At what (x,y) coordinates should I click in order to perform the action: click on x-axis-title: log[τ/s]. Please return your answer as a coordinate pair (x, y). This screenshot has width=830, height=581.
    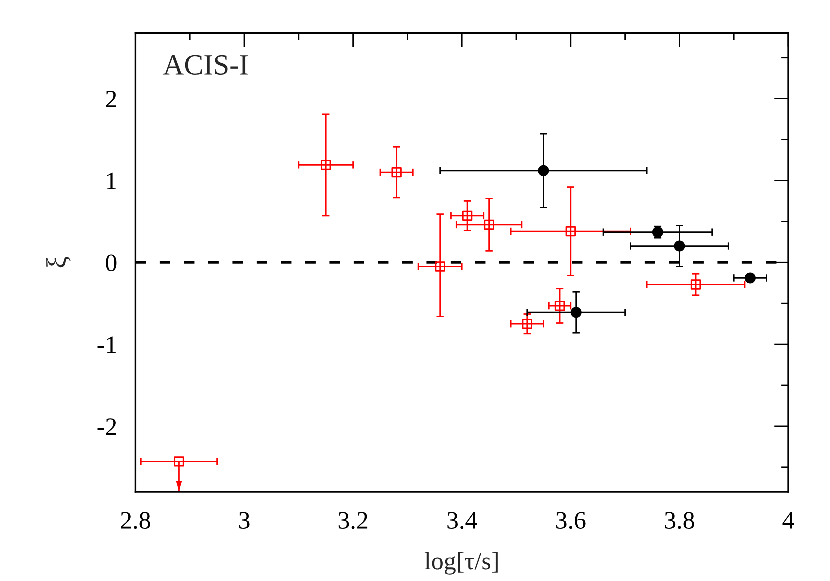
    Looking at the image, I should click on (461, 563).